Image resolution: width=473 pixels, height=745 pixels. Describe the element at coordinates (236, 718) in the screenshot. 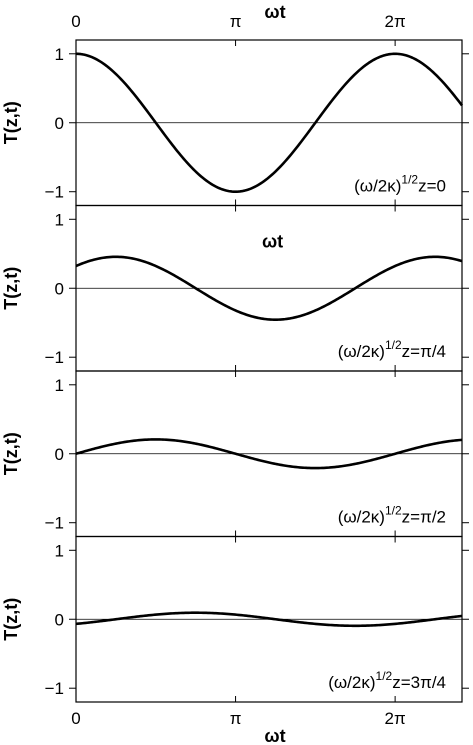

I see `bottom-x-tick-label: π` at that location.